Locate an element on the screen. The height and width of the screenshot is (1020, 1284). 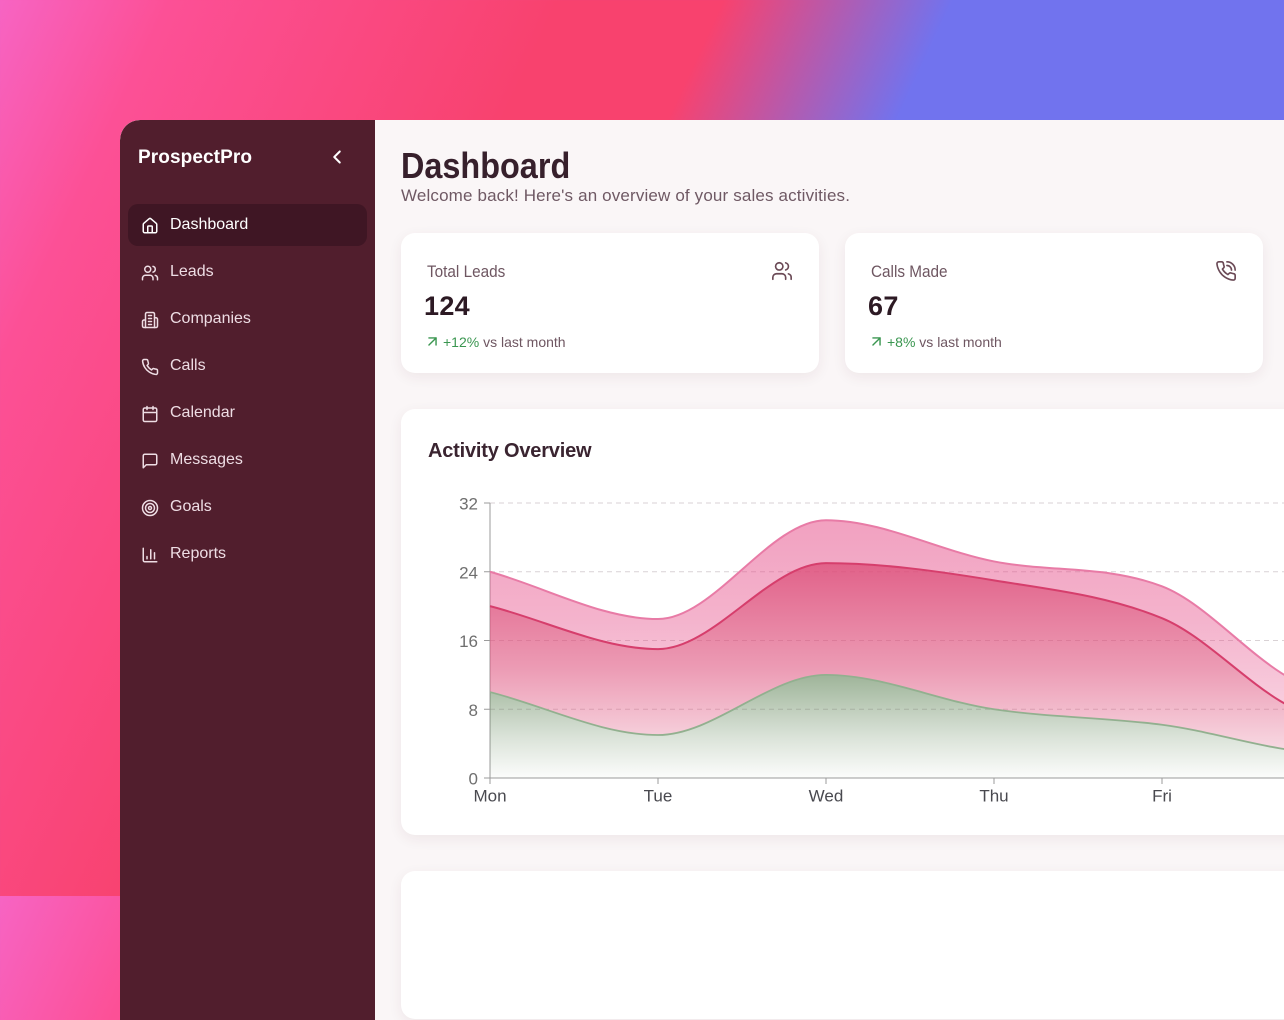
svg-text: 16 is located at coordinates (468, 641).